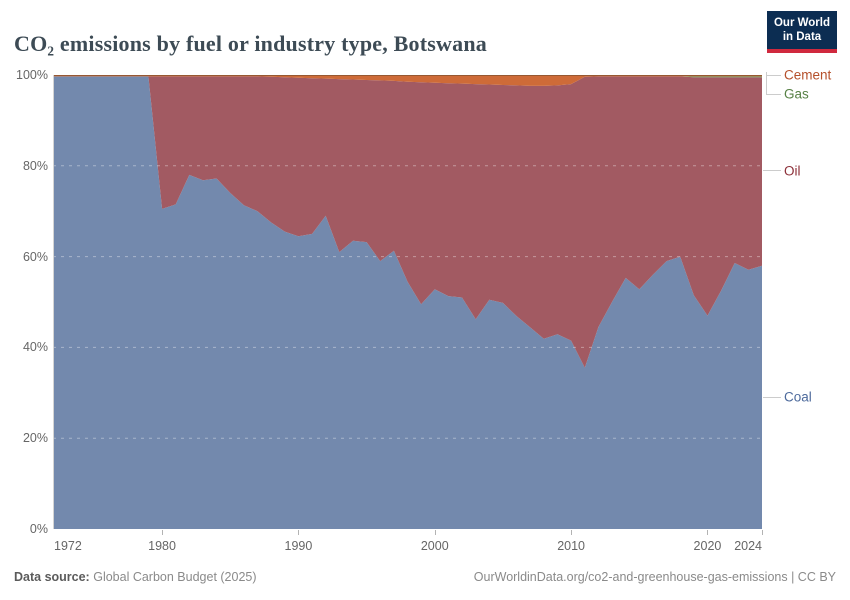  I want to click on x-tick-label: 1972, so click(68, 546).